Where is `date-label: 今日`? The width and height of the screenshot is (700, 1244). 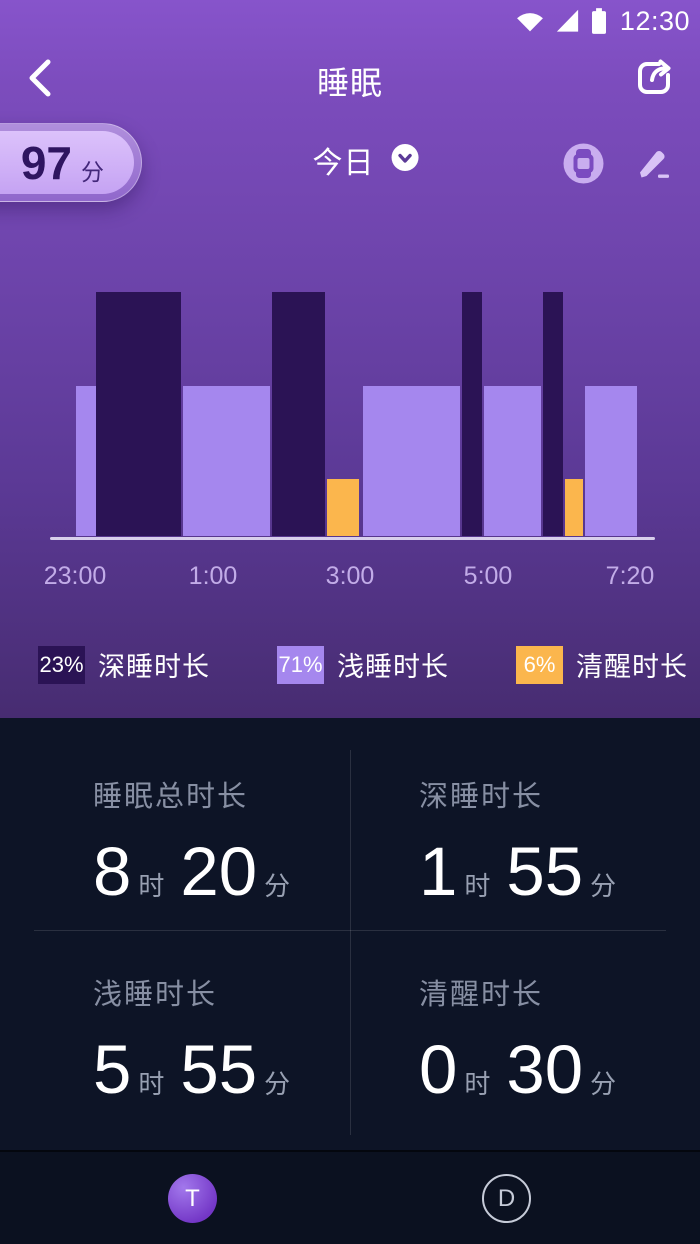
date-label: 今日 is located at coordinates (343, 163).